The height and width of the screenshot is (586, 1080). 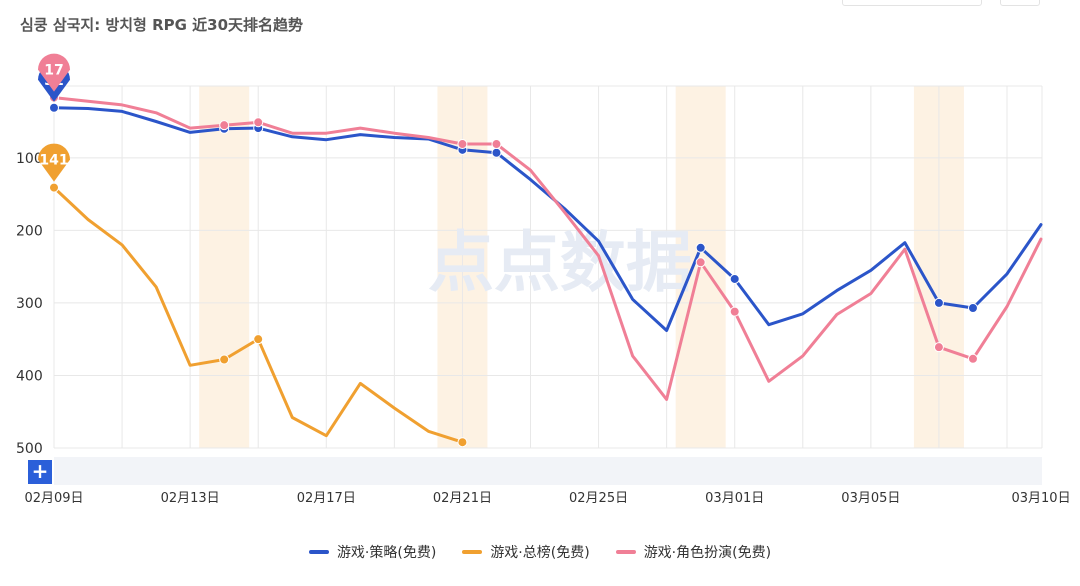 I want to click on highlight-band, so click(x=224, y=267).